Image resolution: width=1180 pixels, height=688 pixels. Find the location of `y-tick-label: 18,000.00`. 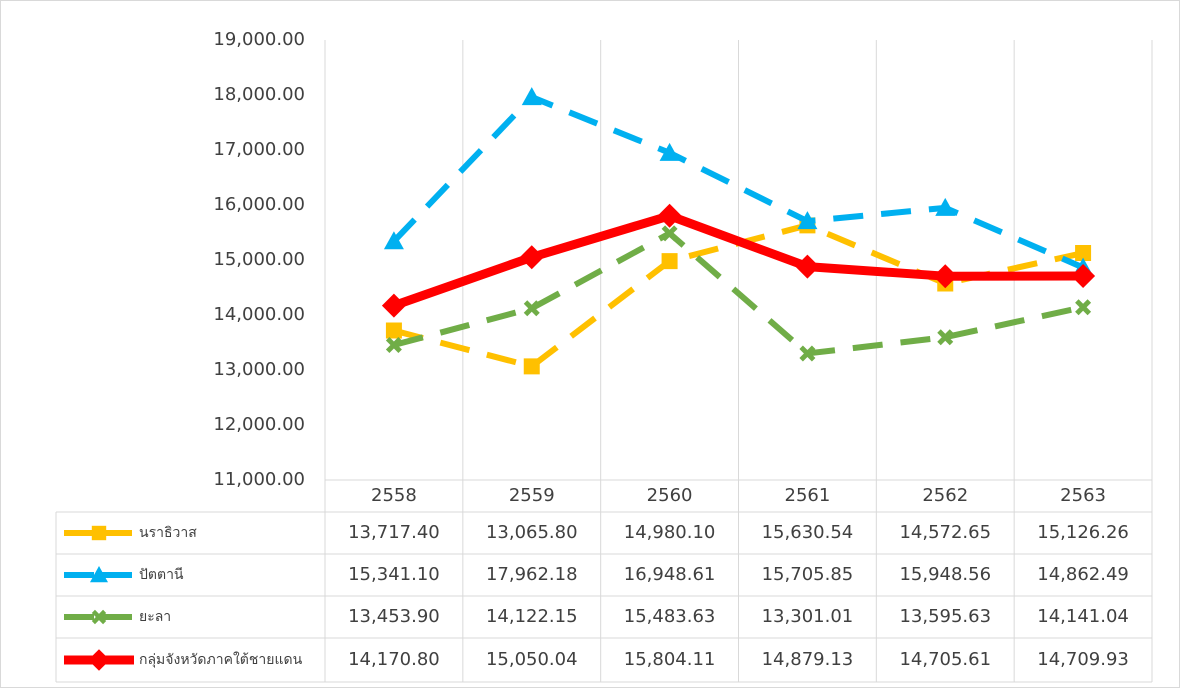

y-tick-label: 18,000.00 is located at coordinates (259, 94).